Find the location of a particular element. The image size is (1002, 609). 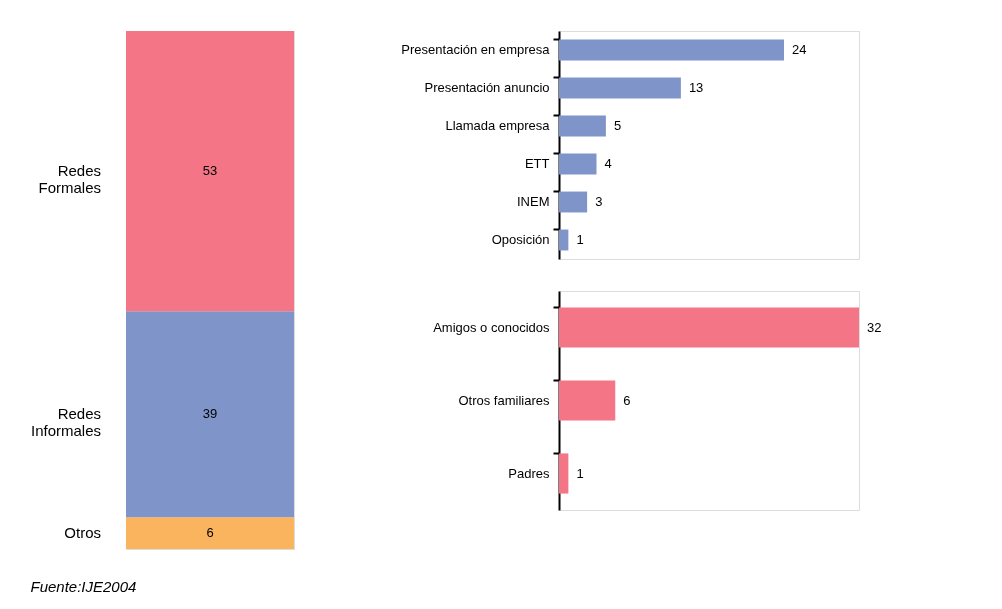

data-label: 4 is located at coordinates (608, 163).